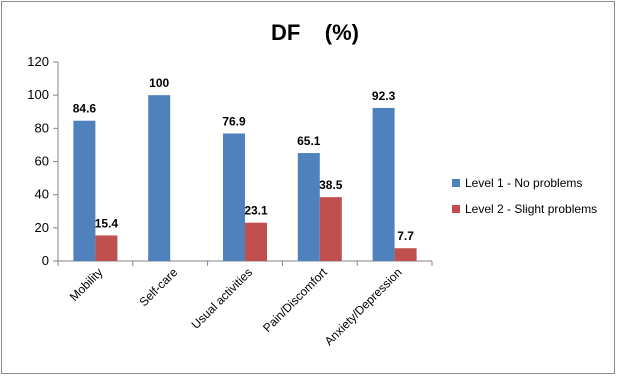 This screenshot has width=618, height=377. Describe the element at coordinates (295, 300) in the screenshot. I see `category-label: Pain/Discomfort` at that location.